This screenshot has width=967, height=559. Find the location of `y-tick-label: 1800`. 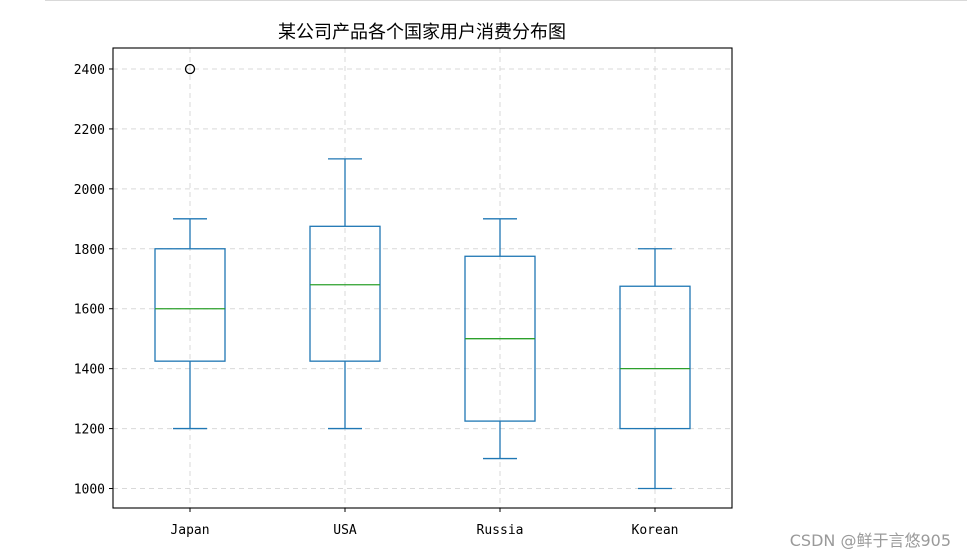

y-tick-label: 1800 is located at coordinates (89, 250).